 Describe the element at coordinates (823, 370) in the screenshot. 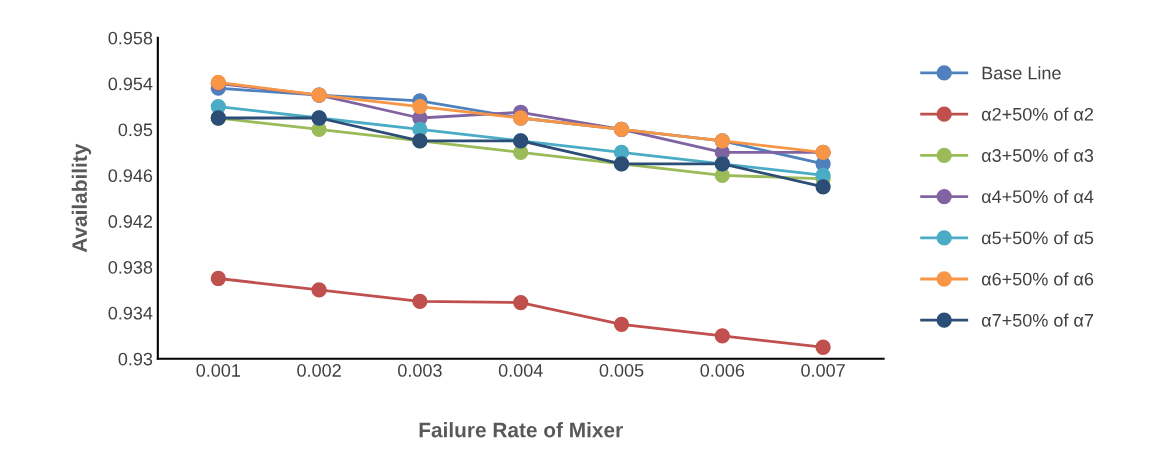

I see `x-tick-label: 0.007` at that location.